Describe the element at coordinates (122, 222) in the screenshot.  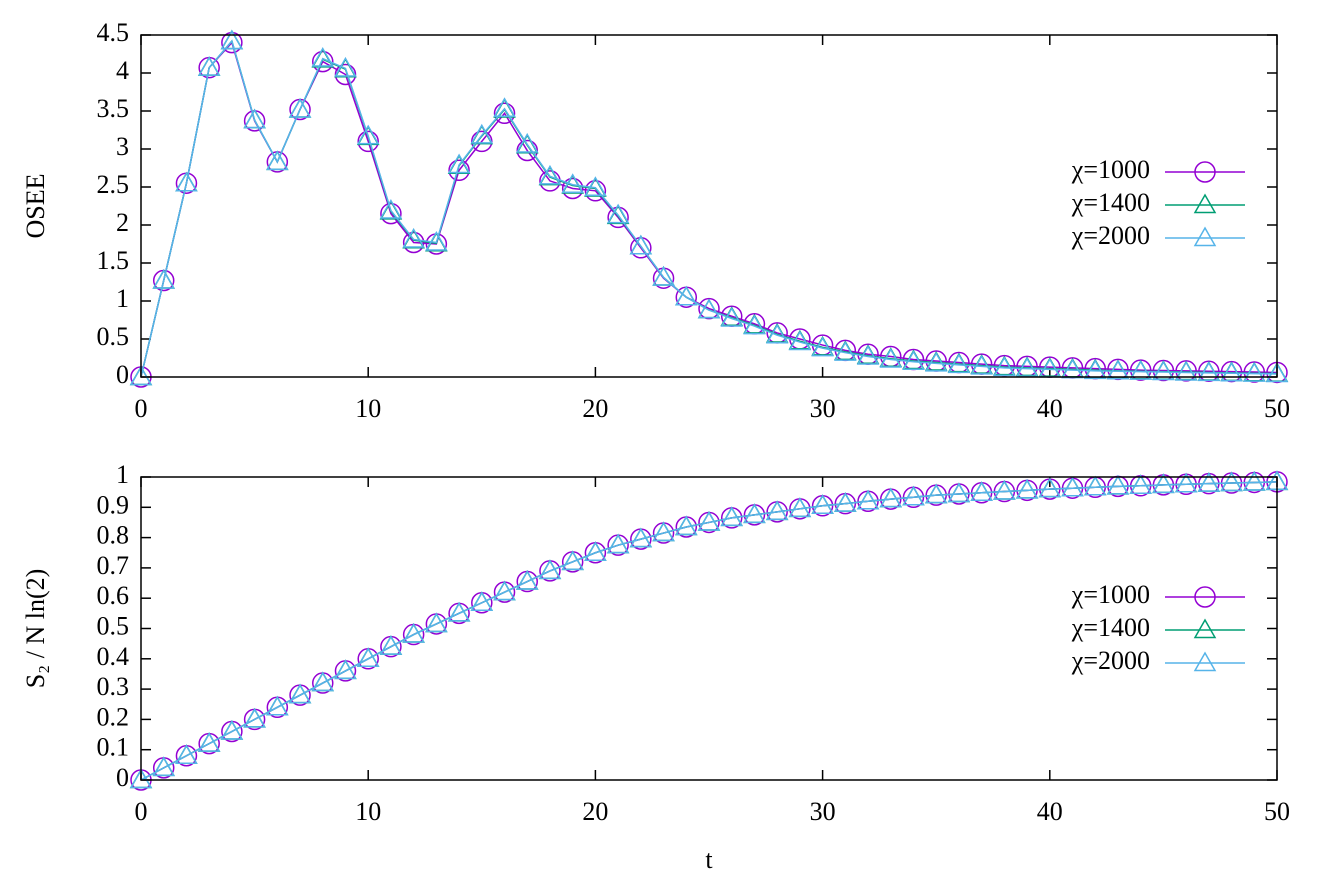
I see `y-tick-label: 2` at that location.